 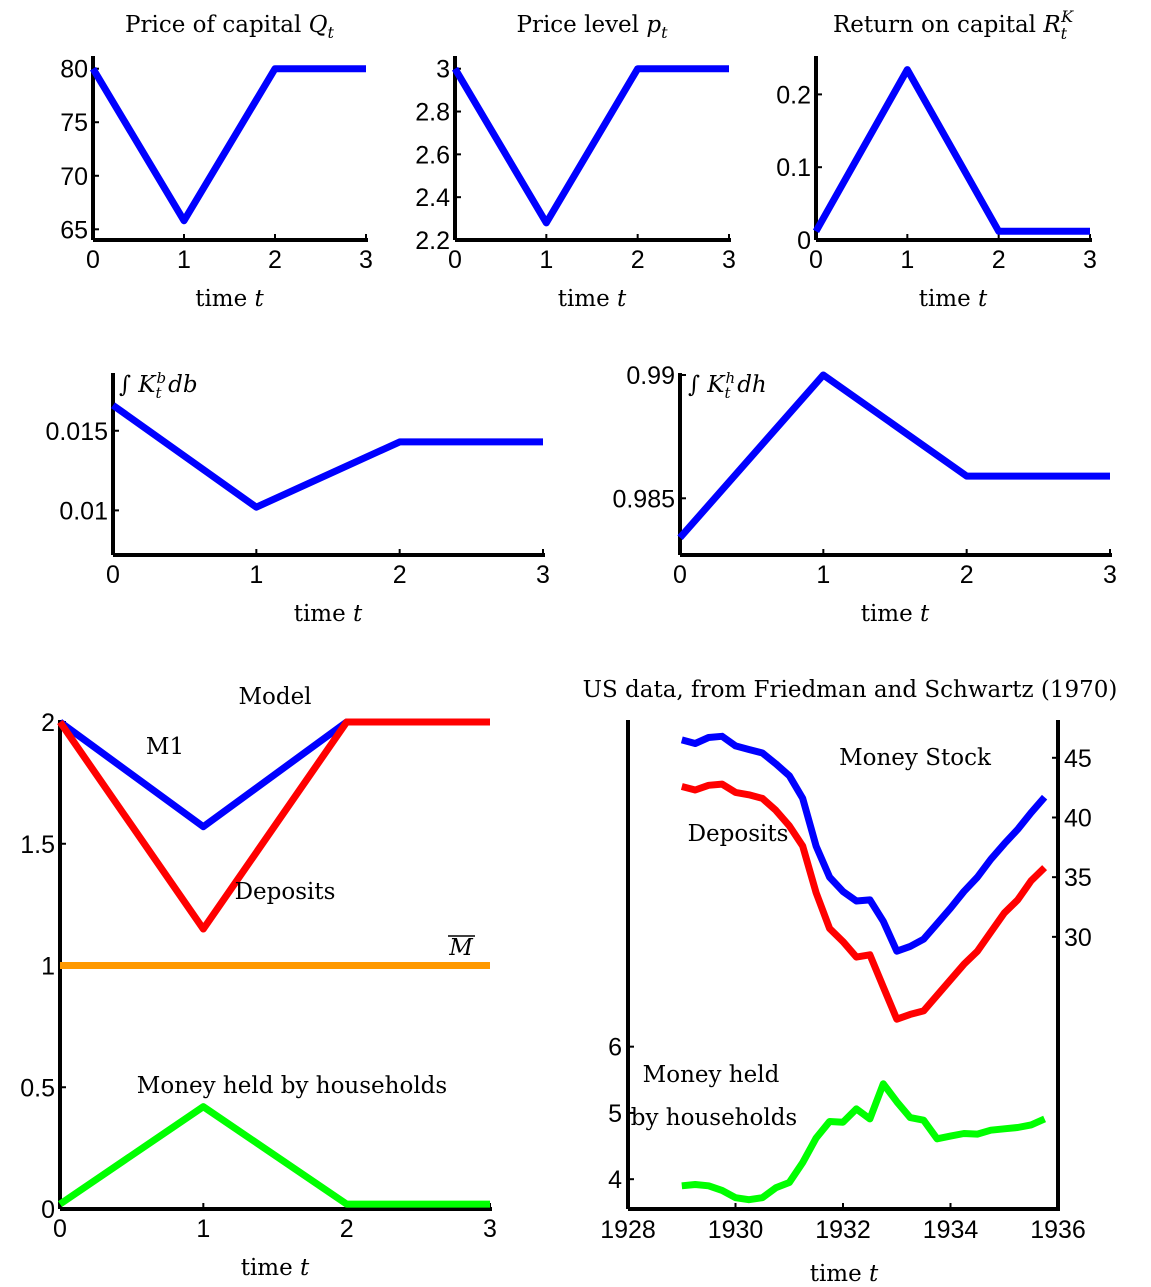 What do you see at coordinates (83, 511) in the screenshot?
I see `y-tick-label: 0.01` at bounding box center [83, 511].